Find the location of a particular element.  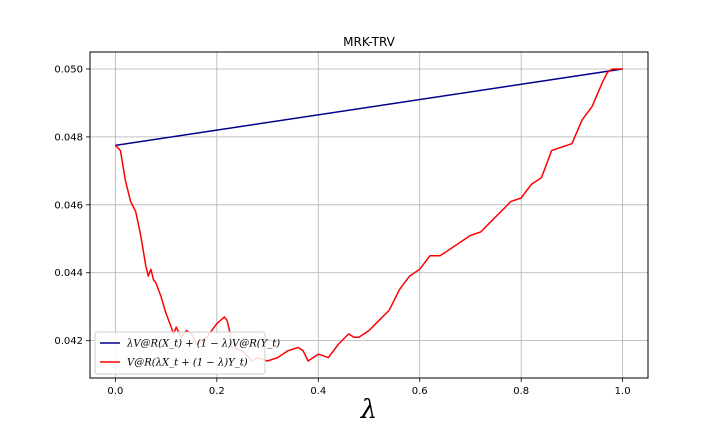

x-axis-label: λ is located at coordinates (368, 410).